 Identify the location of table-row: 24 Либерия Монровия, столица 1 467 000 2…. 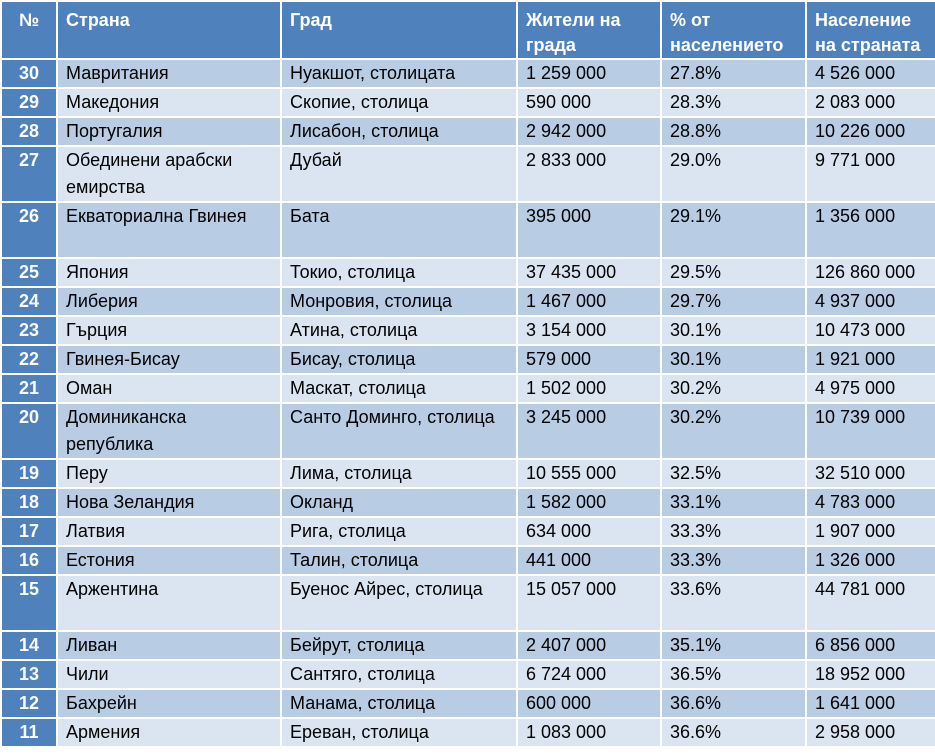
(468, 301).